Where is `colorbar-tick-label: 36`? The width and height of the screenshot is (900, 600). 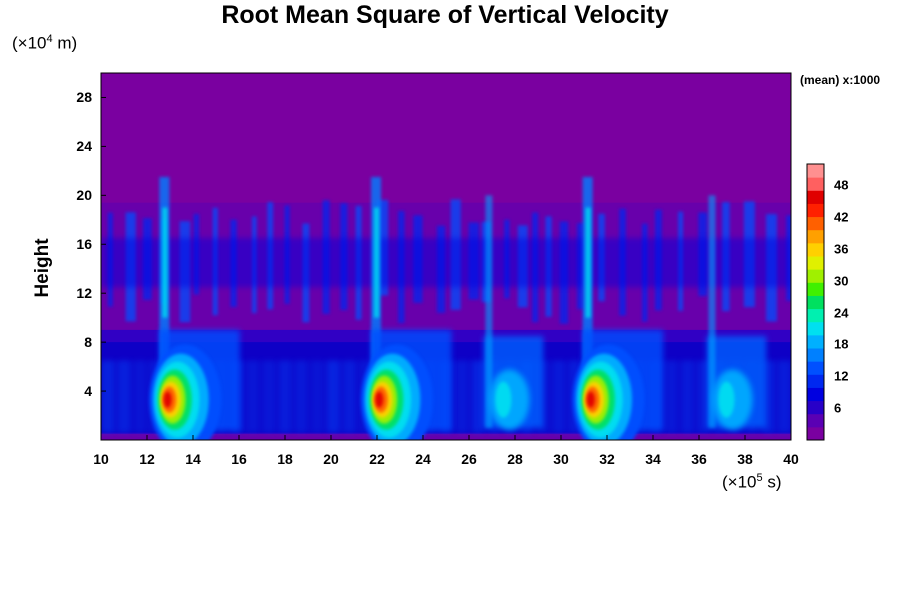 colorbar-tick-label: 36 is located at coordinates (841, 249).